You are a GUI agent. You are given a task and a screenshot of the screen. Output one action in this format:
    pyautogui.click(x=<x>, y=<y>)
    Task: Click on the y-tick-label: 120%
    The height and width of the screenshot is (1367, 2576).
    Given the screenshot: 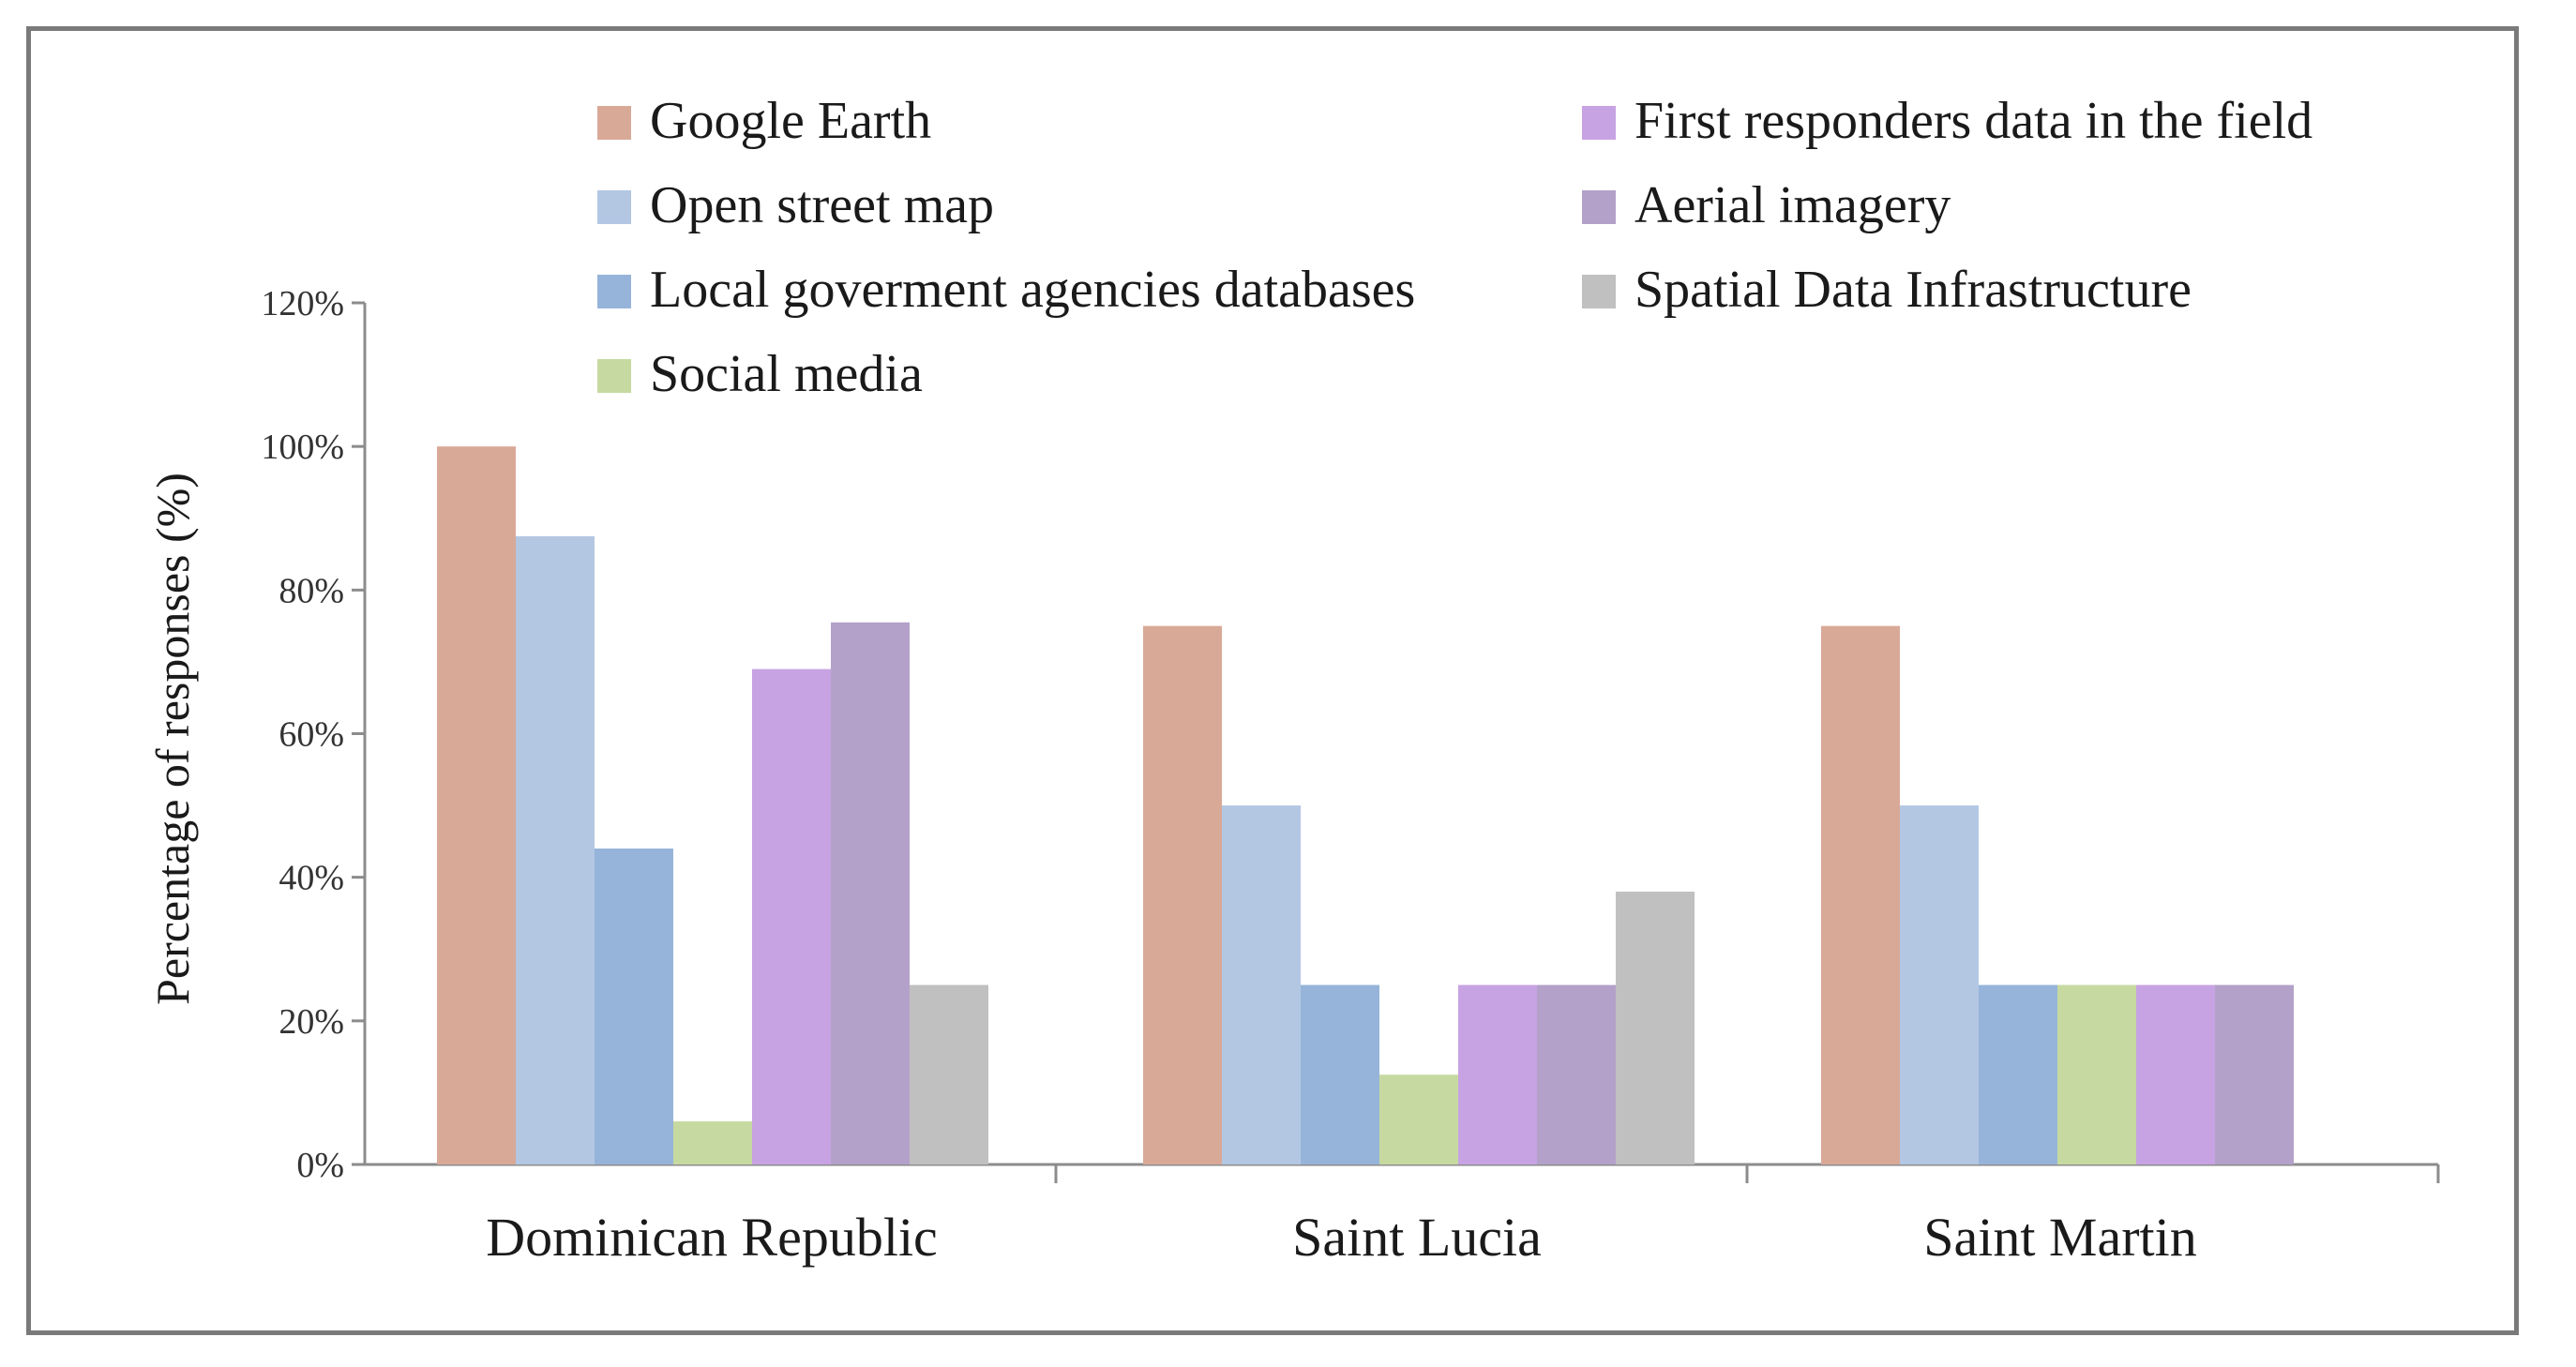 What is the action you would take?
    pyautogui.click(x=302, y=303)
    